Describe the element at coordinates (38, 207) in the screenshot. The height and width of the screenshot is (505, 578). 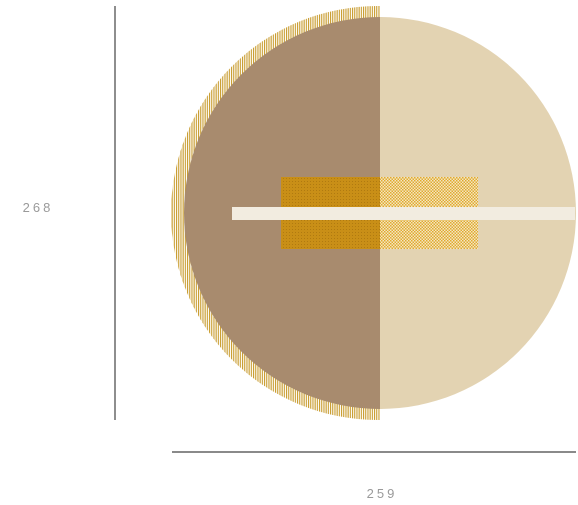
I see `height-dimension-label: 268` at that location.